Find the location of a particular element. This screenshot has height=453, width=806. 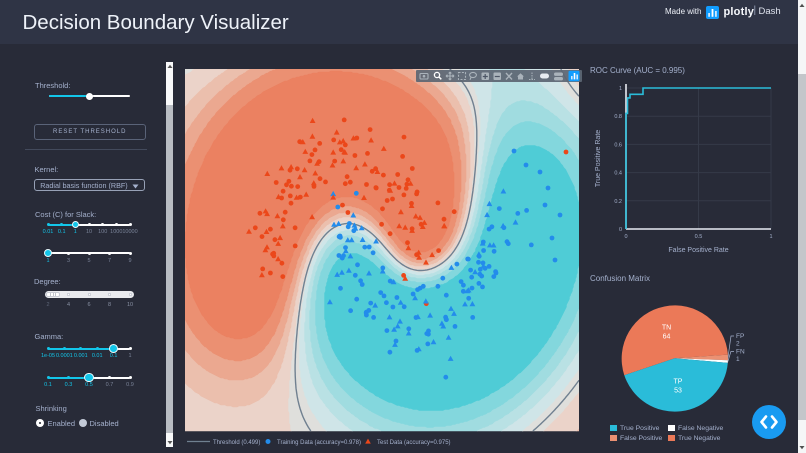

svg-text: TN is located at coordinates (666, 327).